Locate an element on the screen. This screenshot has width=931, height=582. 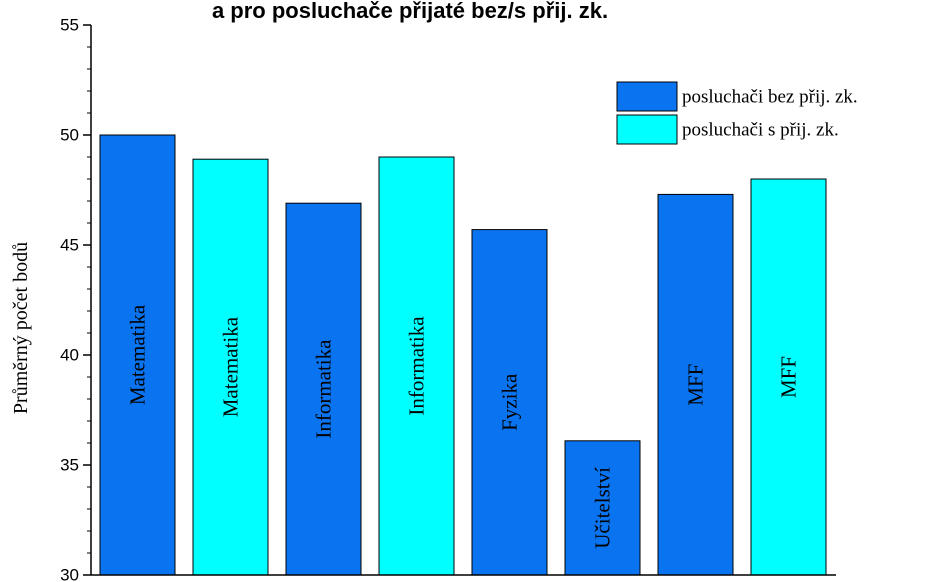
bar-label-4: Informatika is located at coordinates (417, 366).